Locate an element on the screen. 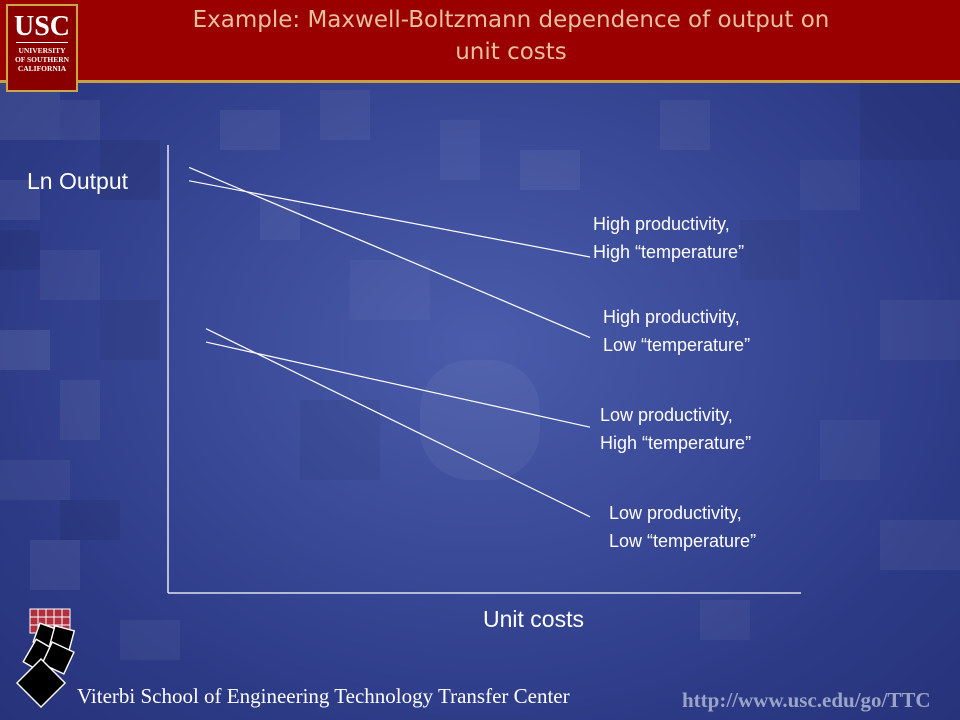 The width and height of the screenshot is (960, 720). series-line-low-prod-high-temp is located at coordinates (398, 384).